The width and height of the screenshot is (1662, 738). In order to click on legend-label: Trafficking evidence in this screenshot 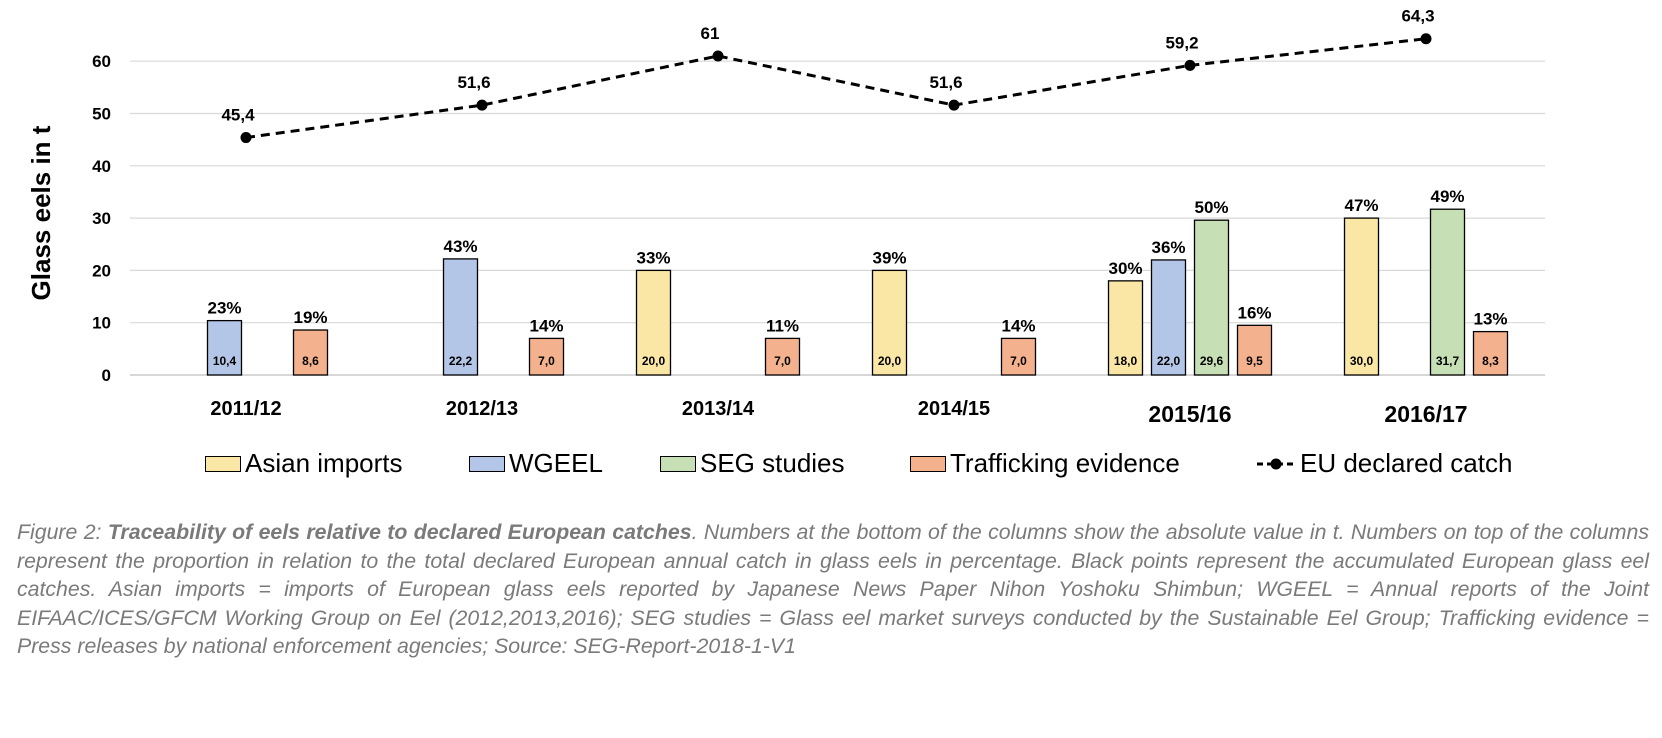, I will do `click(1065, 463)`.